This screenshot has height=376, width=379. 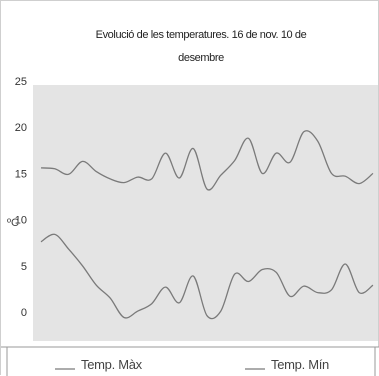 What do you see at coordinates (21, 197) in the screenshot?
I see `y-axis-ticks: 25 20 15 10 5 0` at bounding box center [21, 197].